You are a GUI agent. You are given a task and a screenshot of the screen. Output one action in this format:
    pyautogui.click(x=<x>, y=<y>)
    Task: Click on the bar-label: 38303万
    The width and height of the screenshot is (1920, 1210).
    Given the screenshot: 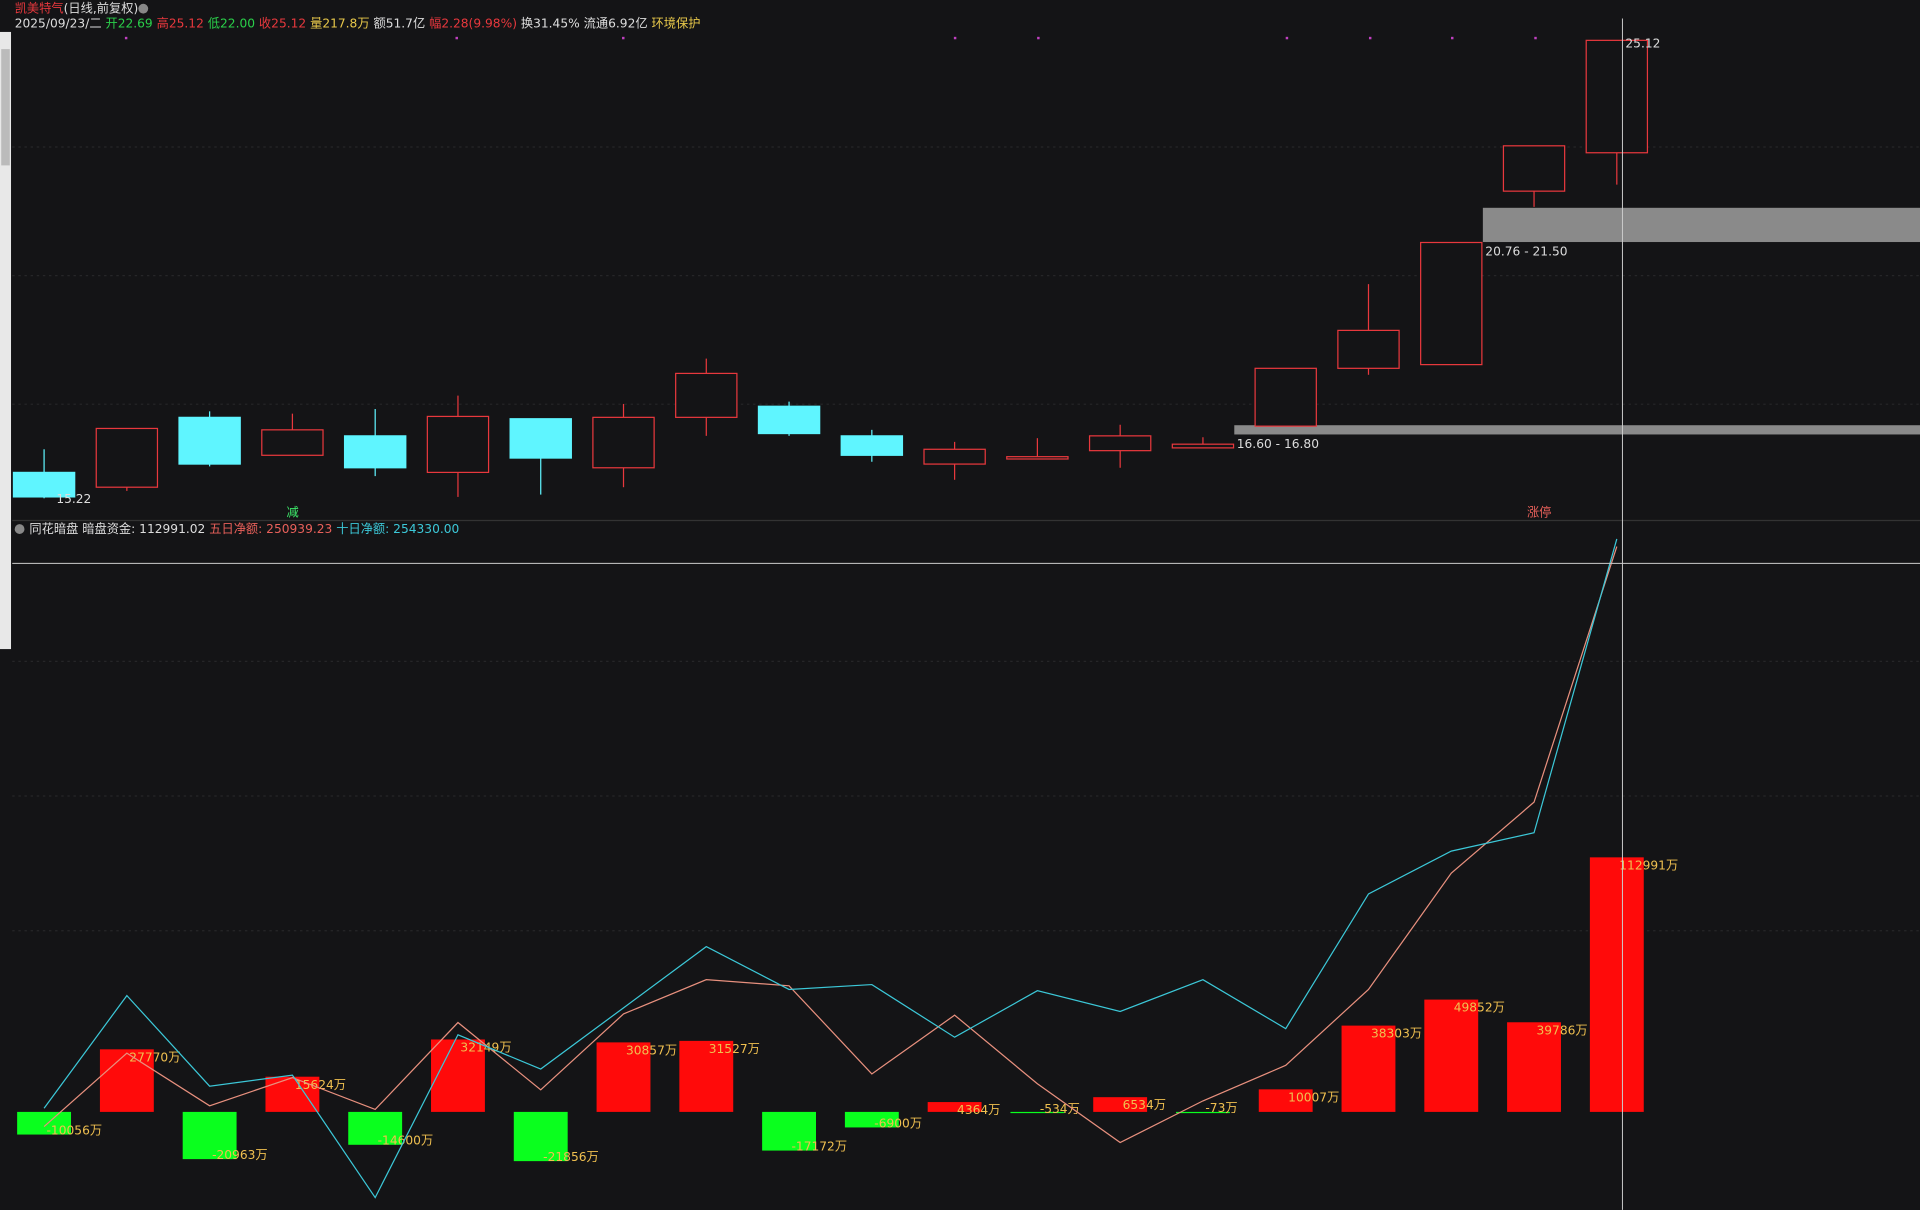 What is the action you would take?
    pyautogui.click(x=1396, y=1034)
    